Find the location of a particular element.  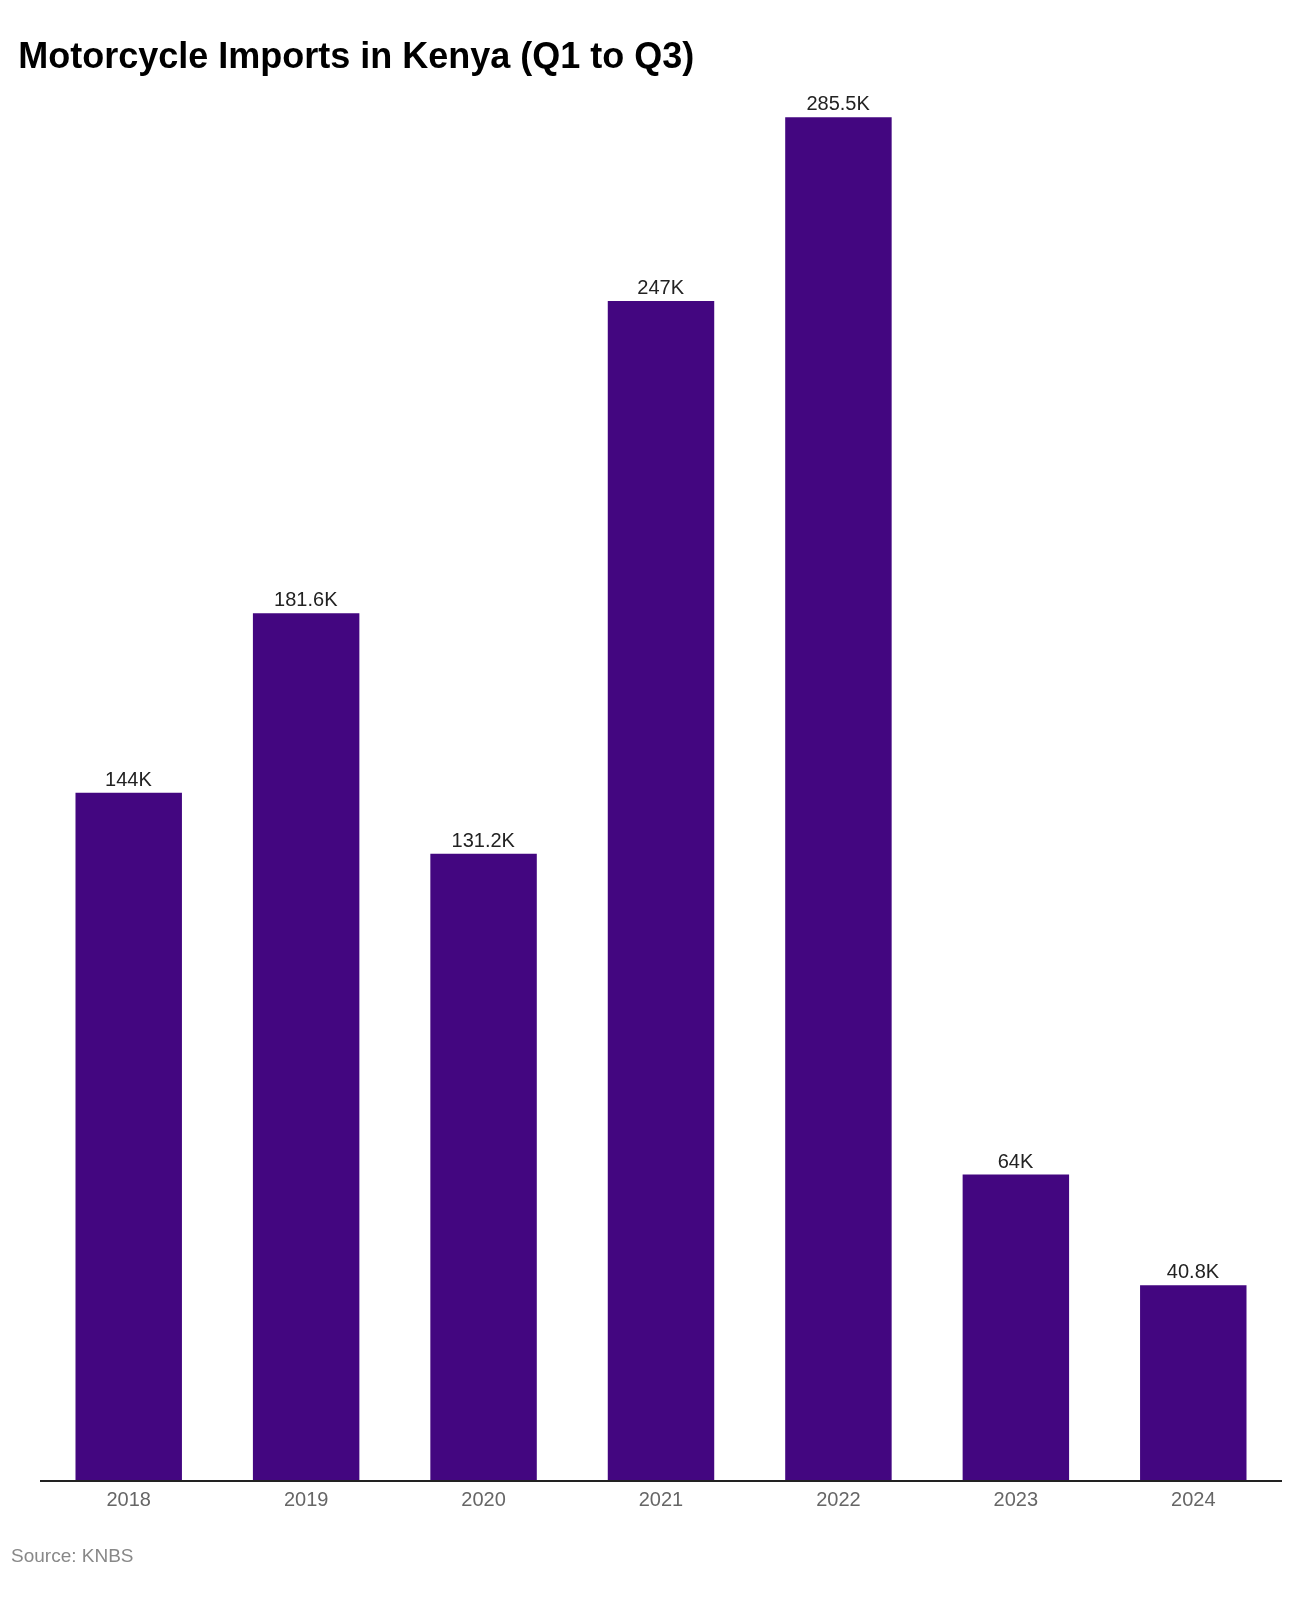

x-tick-label: 2024 is located at coordinates (1193, 1498).